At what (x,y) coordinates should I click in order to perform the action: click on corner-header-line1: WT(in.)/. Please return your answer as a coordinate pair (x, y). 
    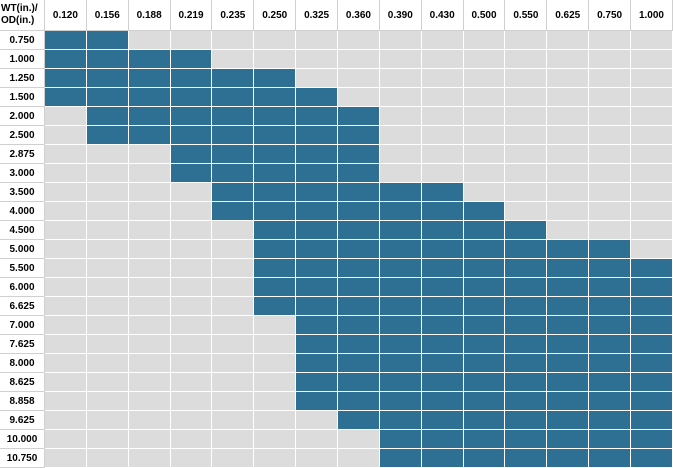
    Looking at the image, I should click on (19, 8).